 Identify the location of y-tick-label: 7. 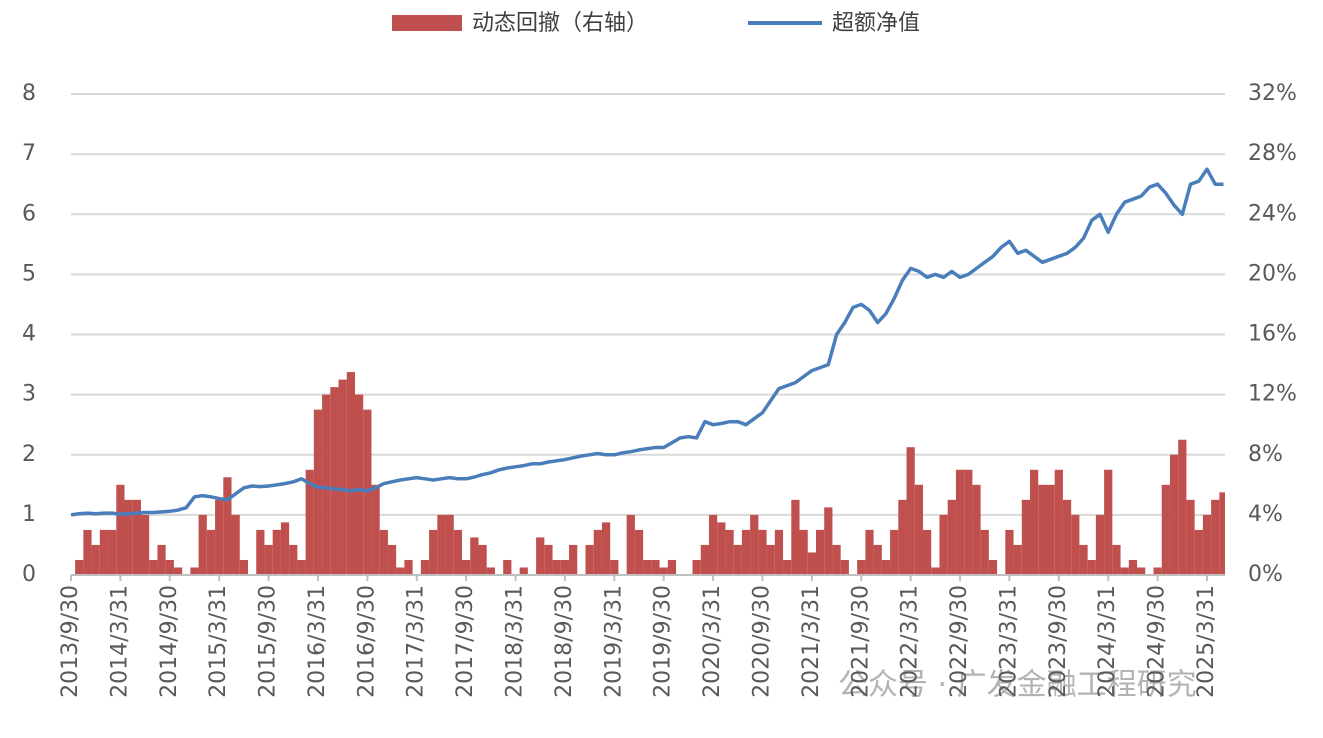
(29, 153).